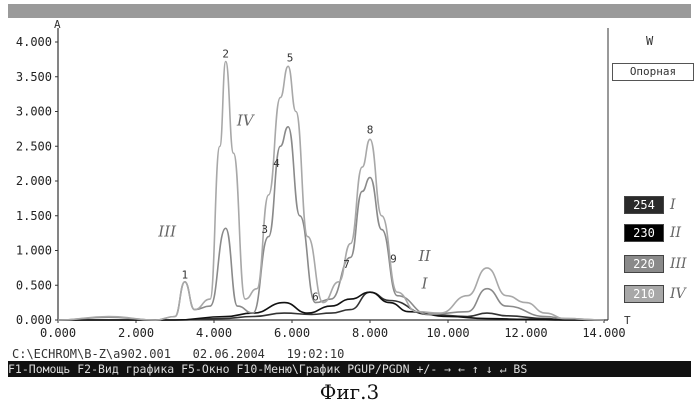 The width and height of the screenshot is (699, 409). What do you see at coordinates (264, 229) in the screenshot?
I see `peak-label: 3` at bounding box center [264, 229].